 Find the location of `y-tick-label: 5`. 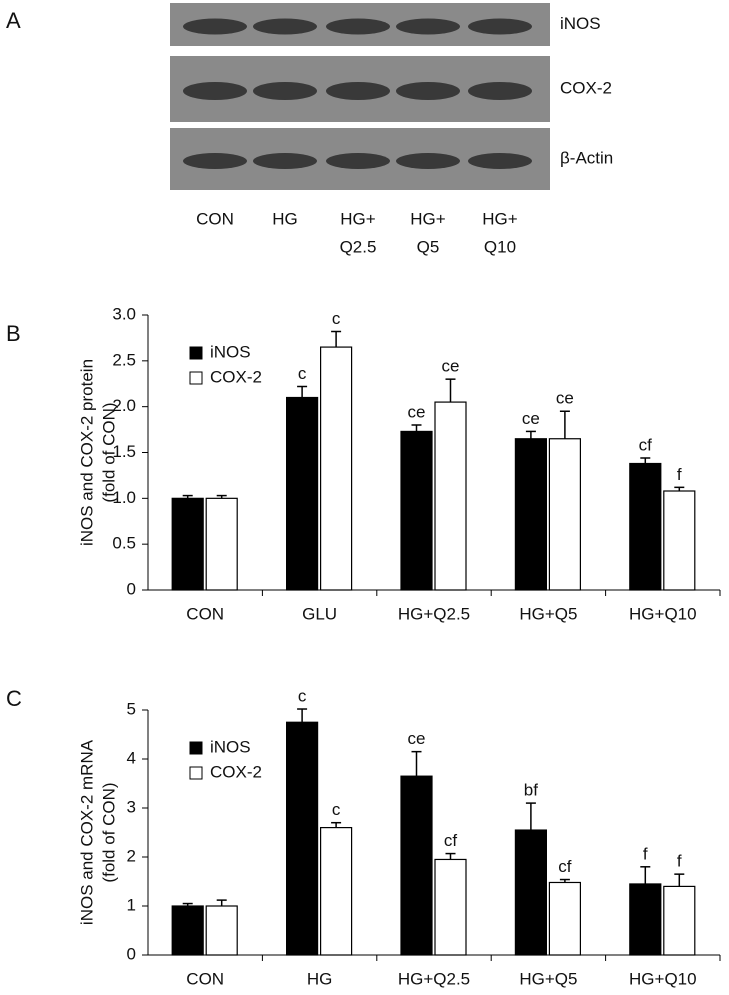

y-tick-label: 5 is located at coordinates (131, 708).